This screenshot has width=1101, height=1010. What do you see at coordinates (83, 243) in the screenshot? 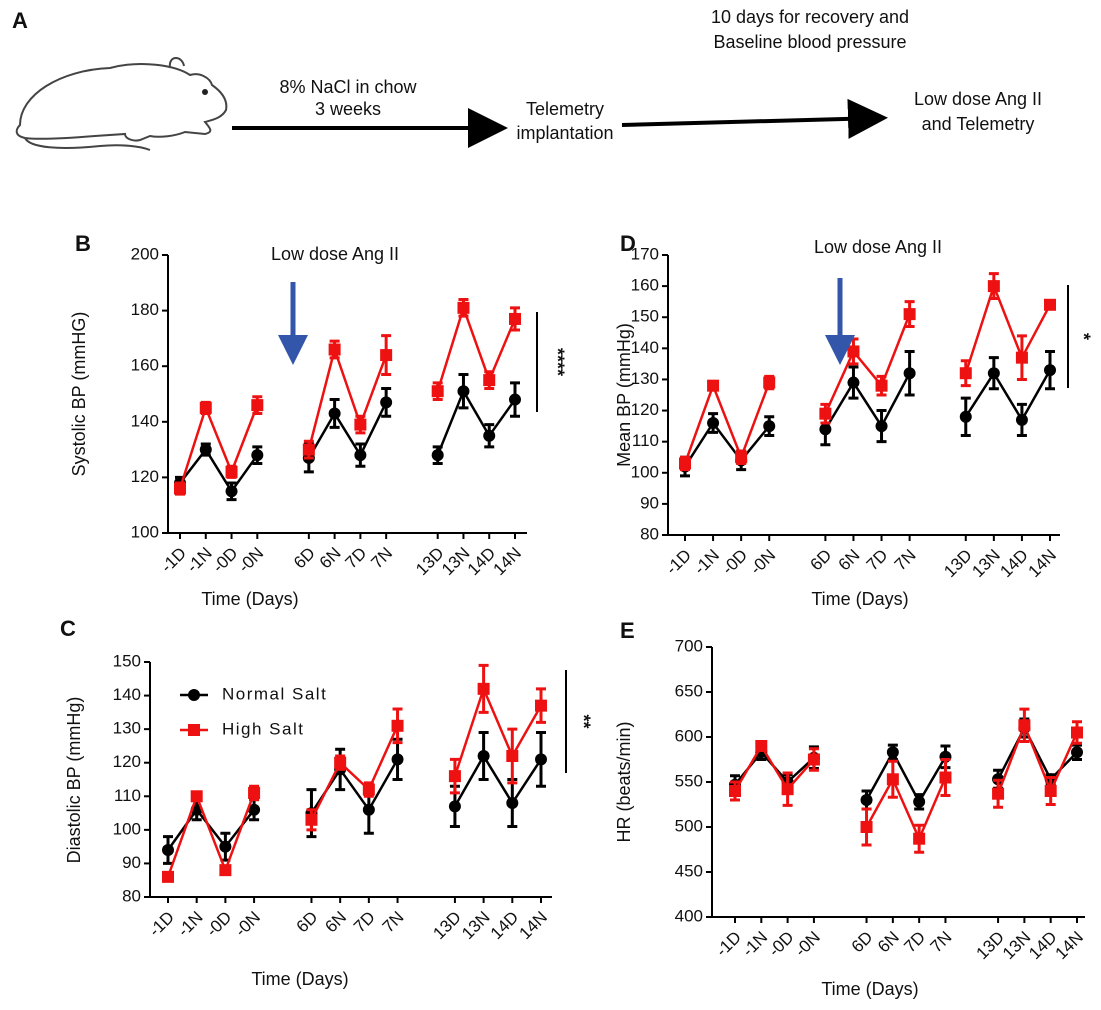
I see `panel-label: B` at bounding box center [83, 243].